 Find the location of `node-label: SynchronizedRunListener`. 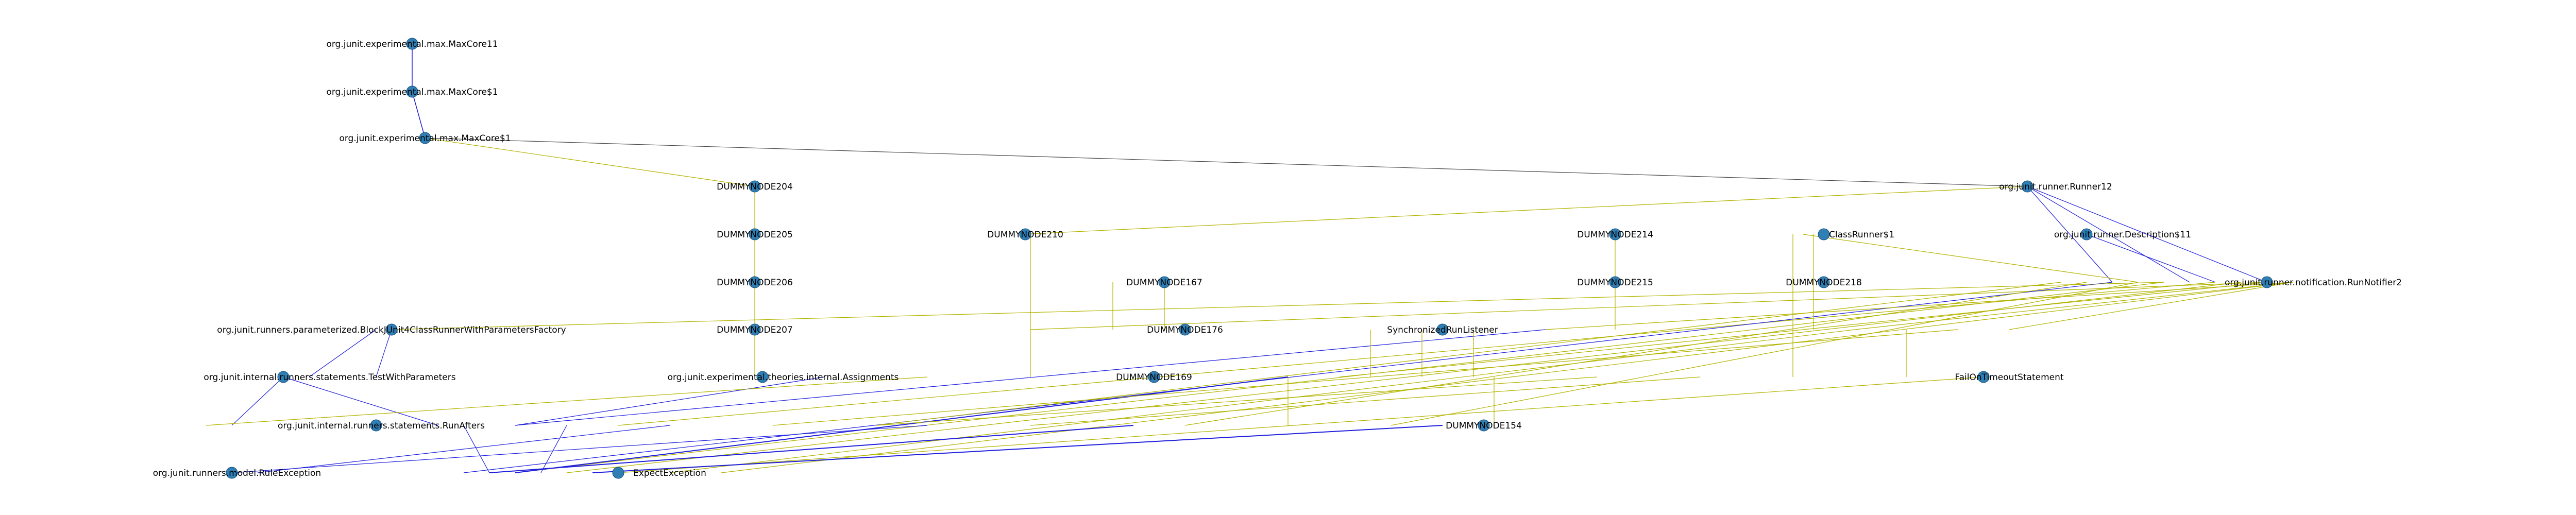

node-label: SynchronizedRunListener is located at coordinates (1442, 330).